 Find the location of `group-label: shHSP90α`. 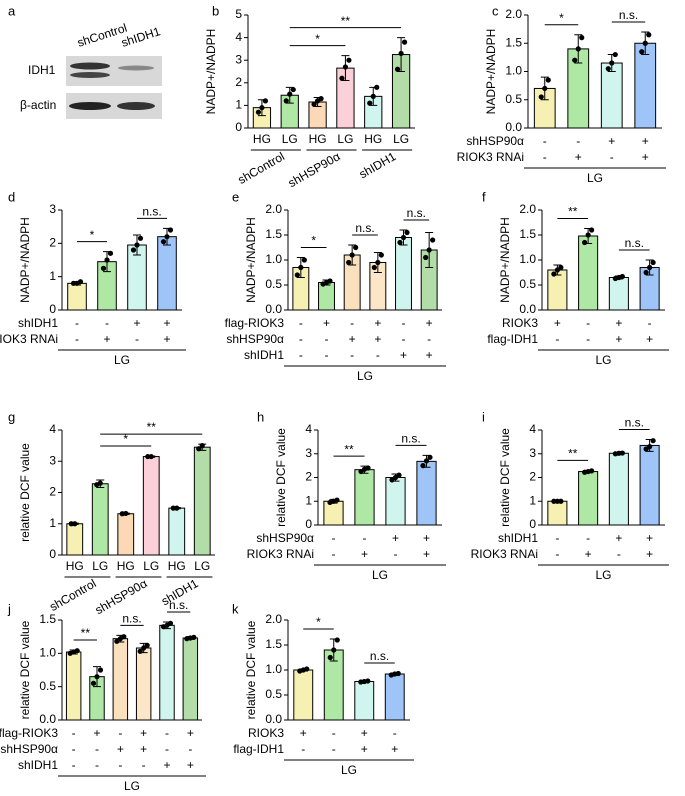

group-label: shHSP90α is located at coordinates (314, 169).